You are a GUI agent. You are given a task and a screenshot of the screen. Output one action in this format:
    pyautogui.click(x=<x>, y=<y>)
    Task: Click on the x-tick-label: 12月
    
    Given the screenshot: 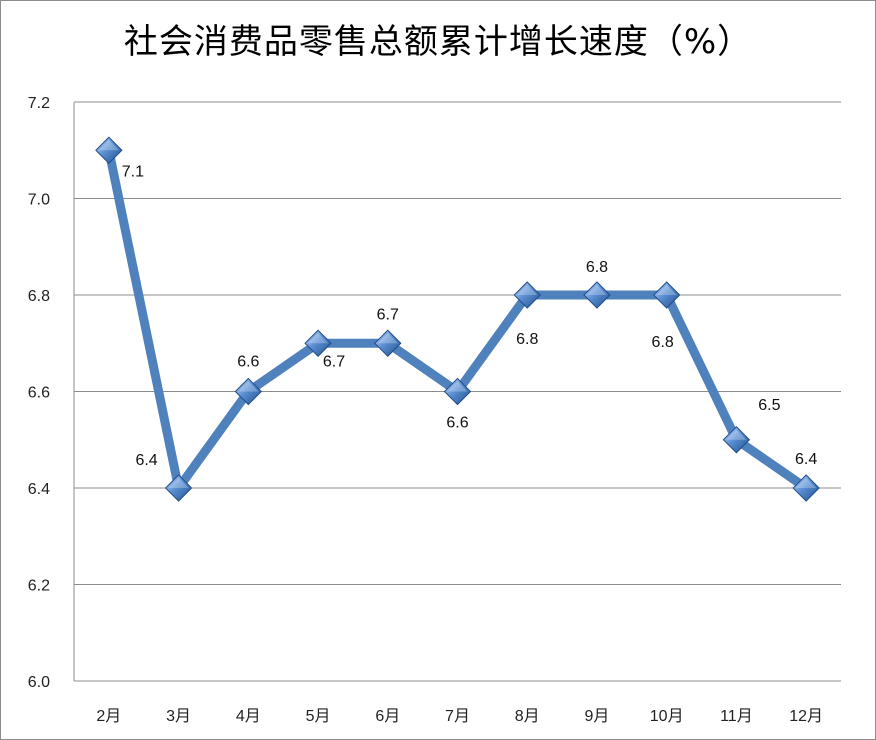 What is the action you would take?
    pyautogui.click(x=806, y=716)
    